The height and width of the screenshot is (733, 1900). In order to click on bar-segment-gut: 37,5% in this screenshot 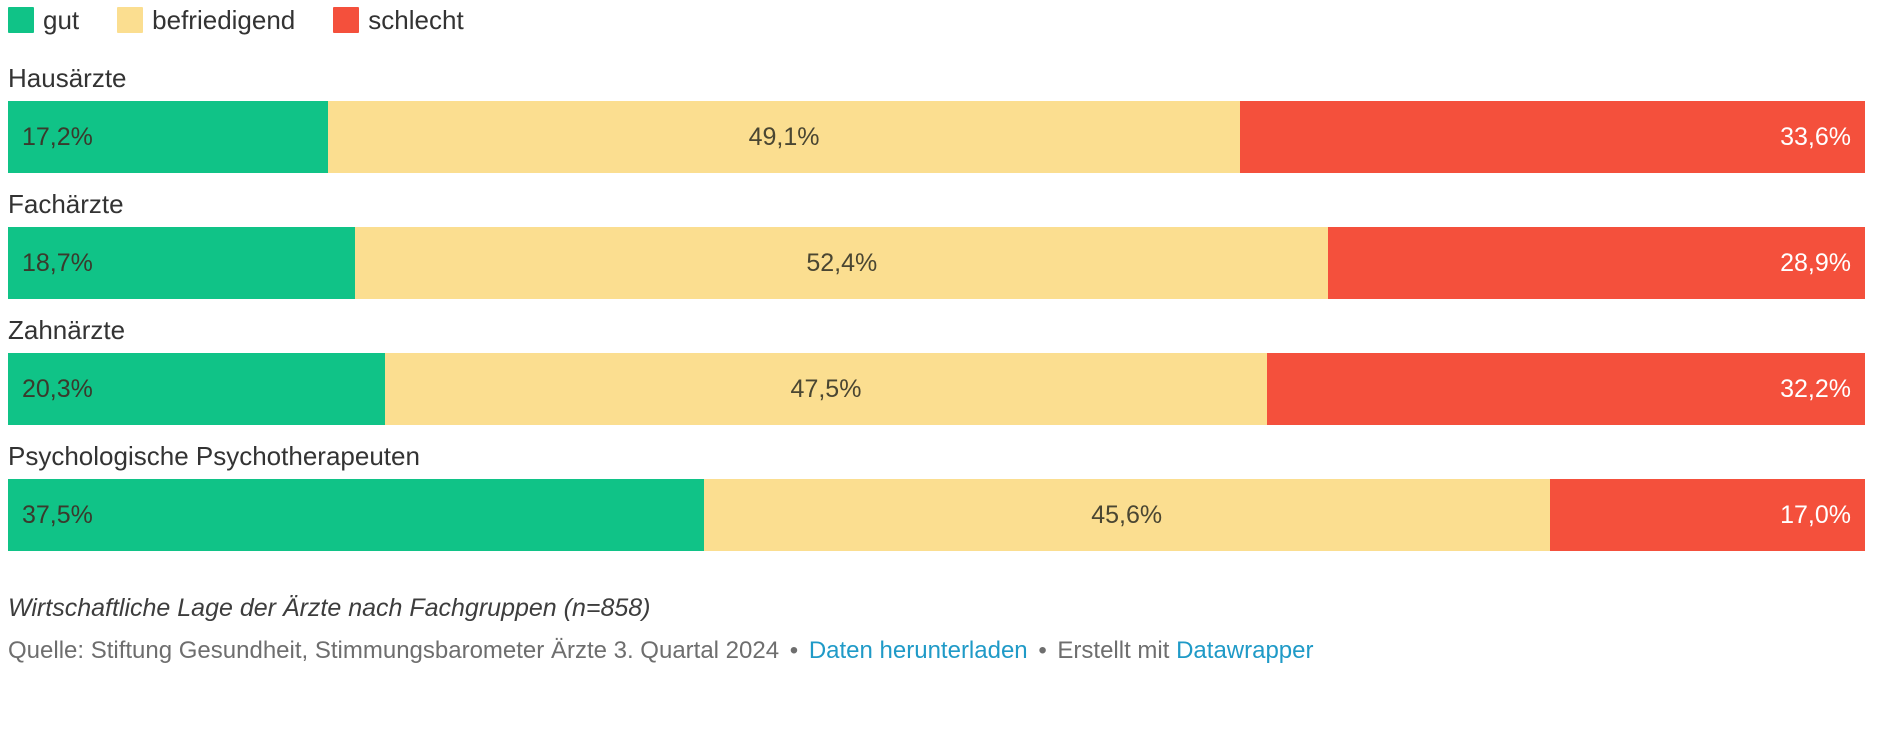, I will do `click(356, 515)`.